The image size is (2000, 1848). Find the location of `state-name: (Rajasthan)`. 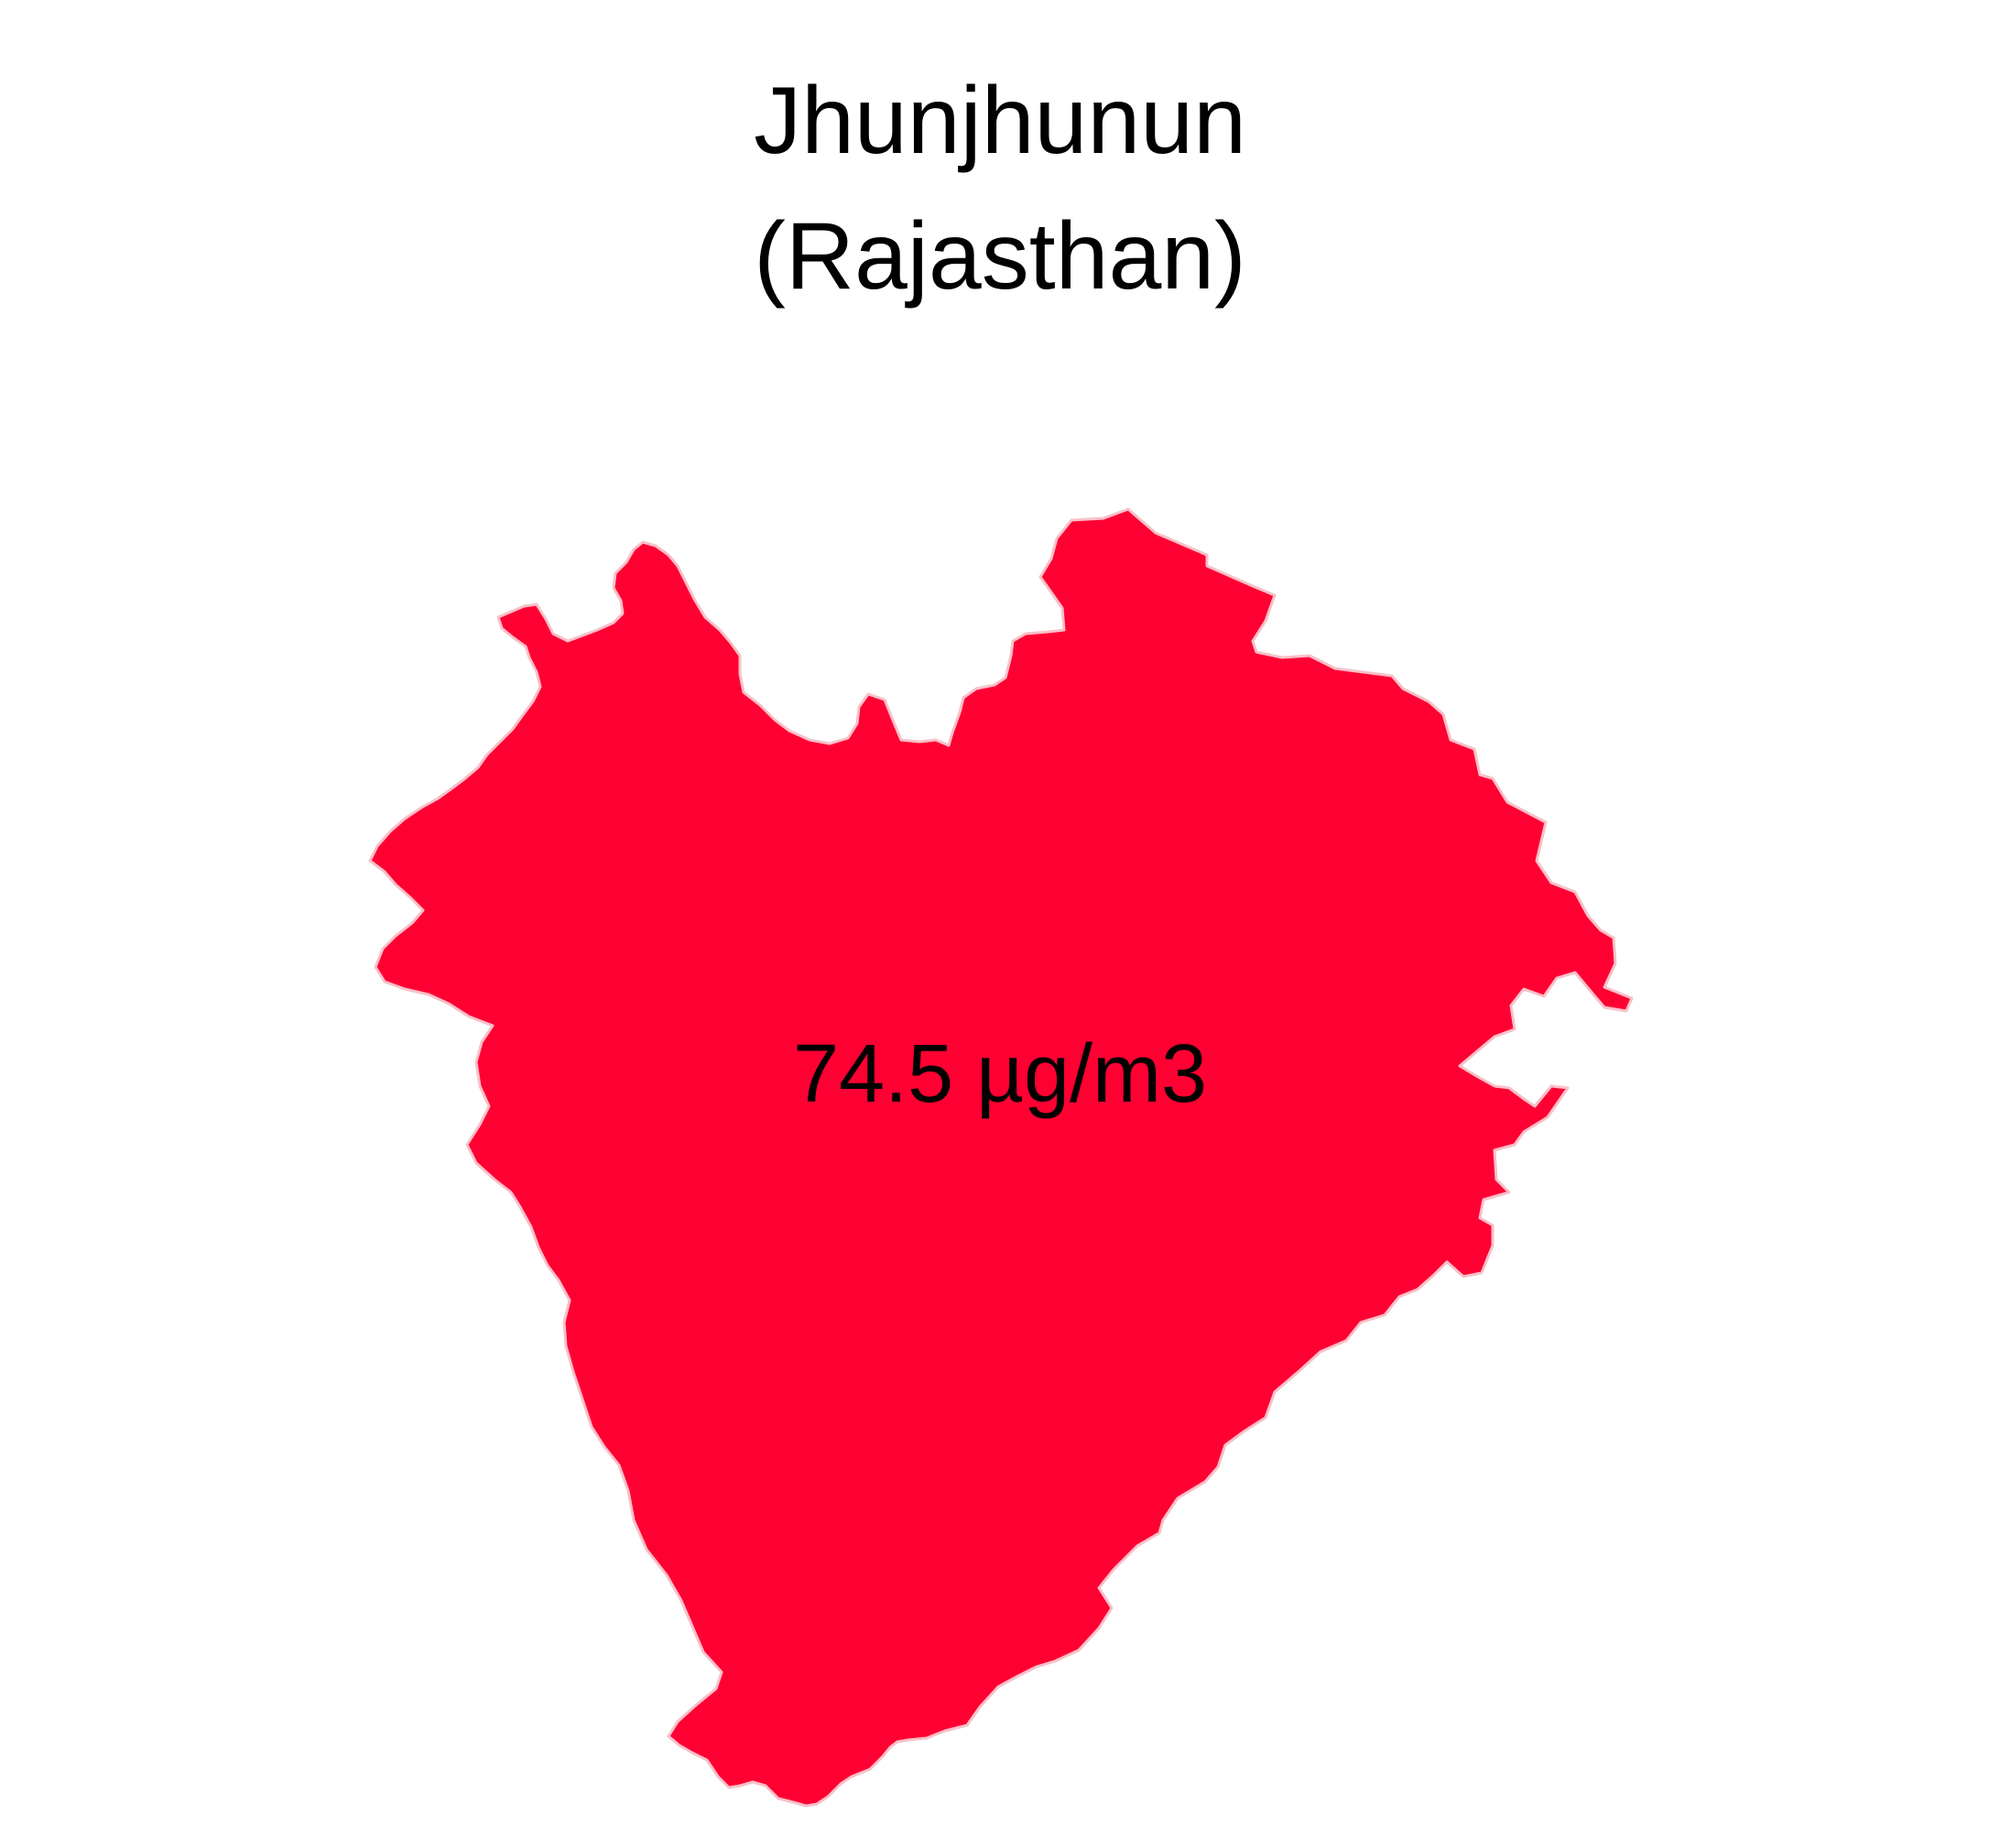

state-name: (Rajasthan) is located at coordinates (1000, 257).